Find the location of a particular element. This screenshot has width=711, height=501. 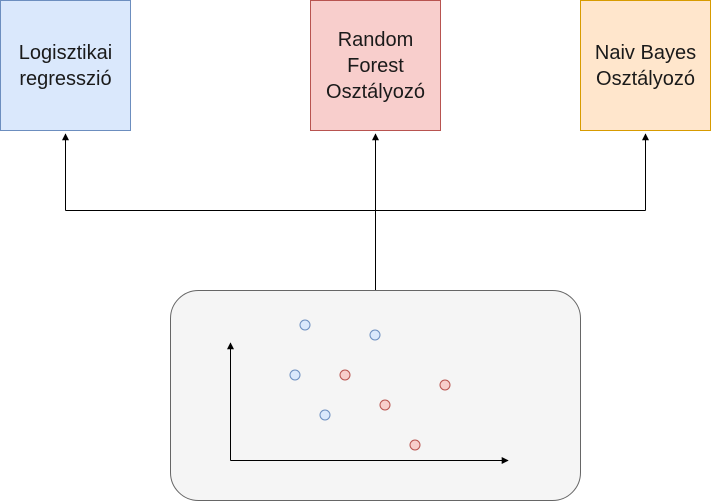

random-forest-label: Random Forest Osztályozó is located at coordinates (375, 65).